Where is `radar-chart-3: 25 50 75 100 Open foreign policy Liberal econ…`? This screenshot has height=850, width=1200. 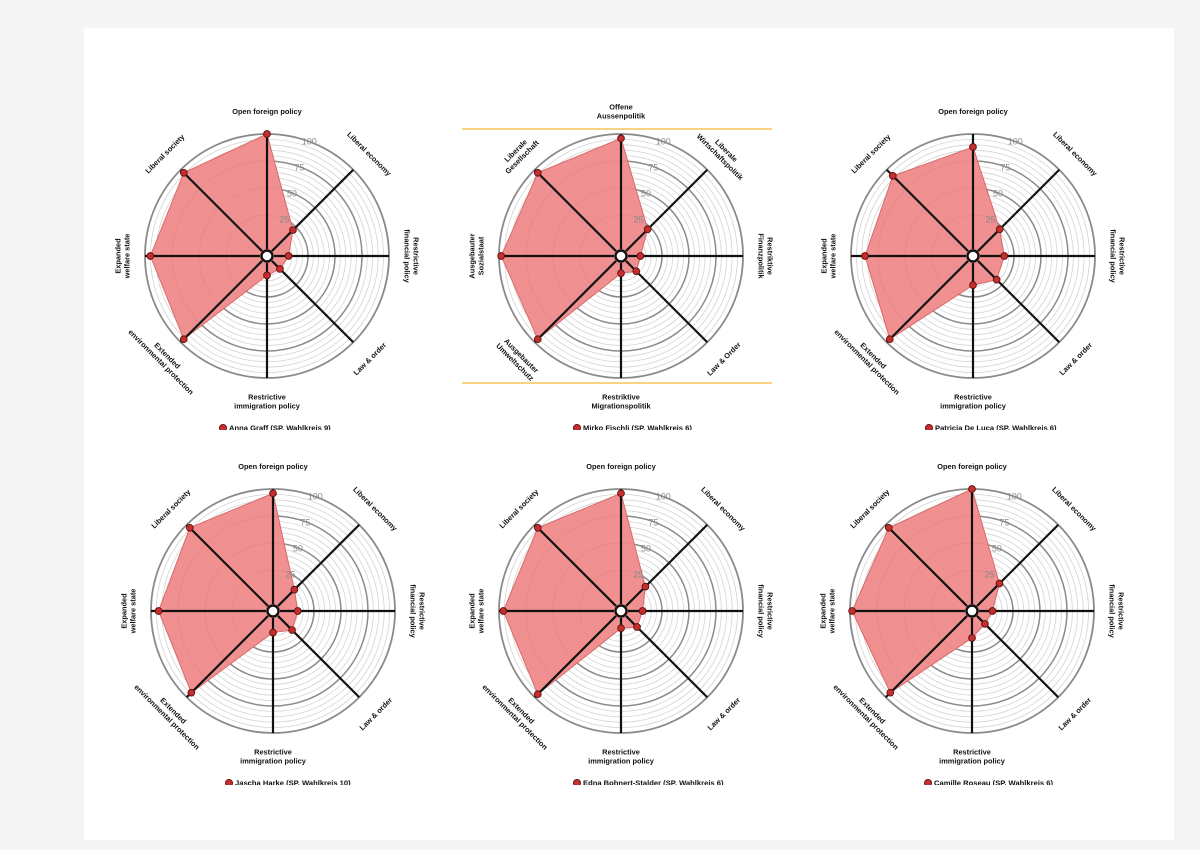 radar-chart-3: 25 50 75 100 Open foreign policy Liberal econ… is located at coordinates (969, 235).